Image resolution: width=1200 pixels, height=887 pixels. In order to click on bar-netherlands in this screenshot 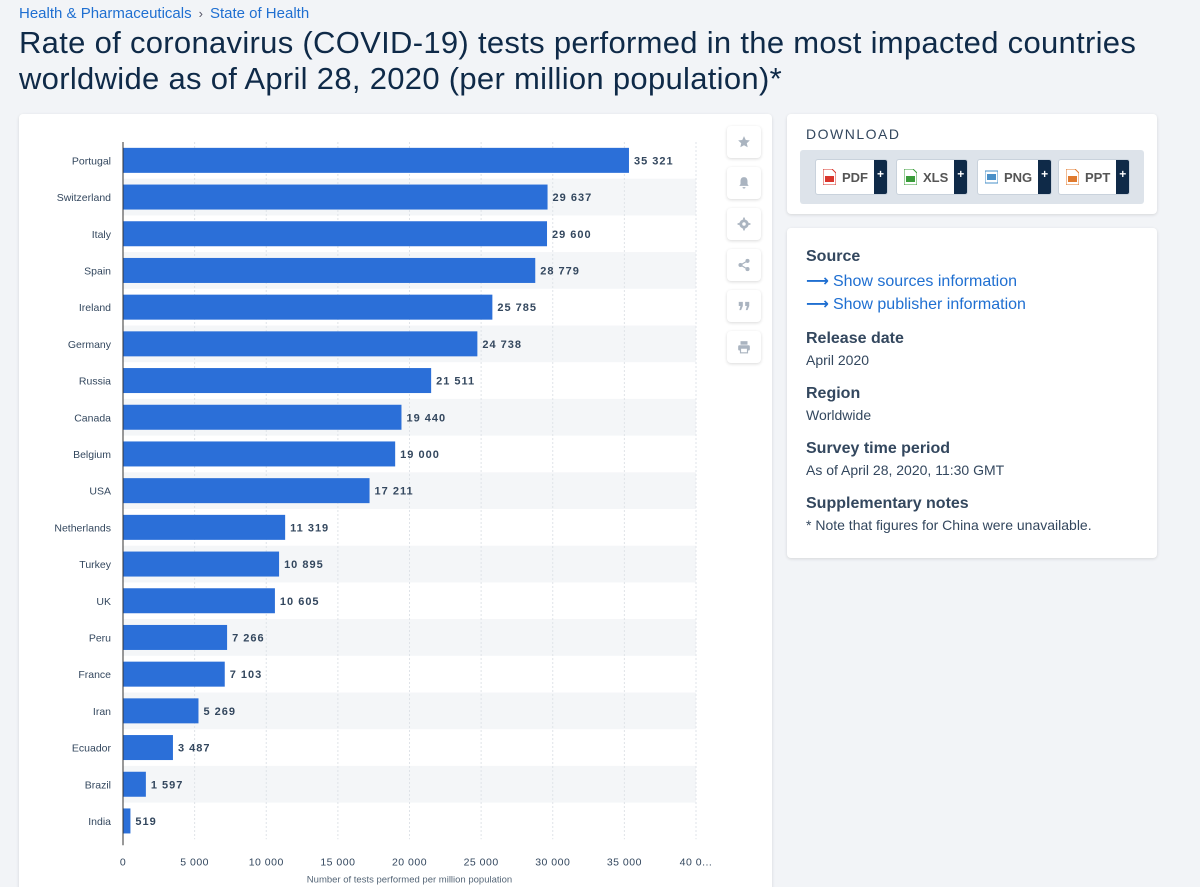, I will do `click(204, 527)`.